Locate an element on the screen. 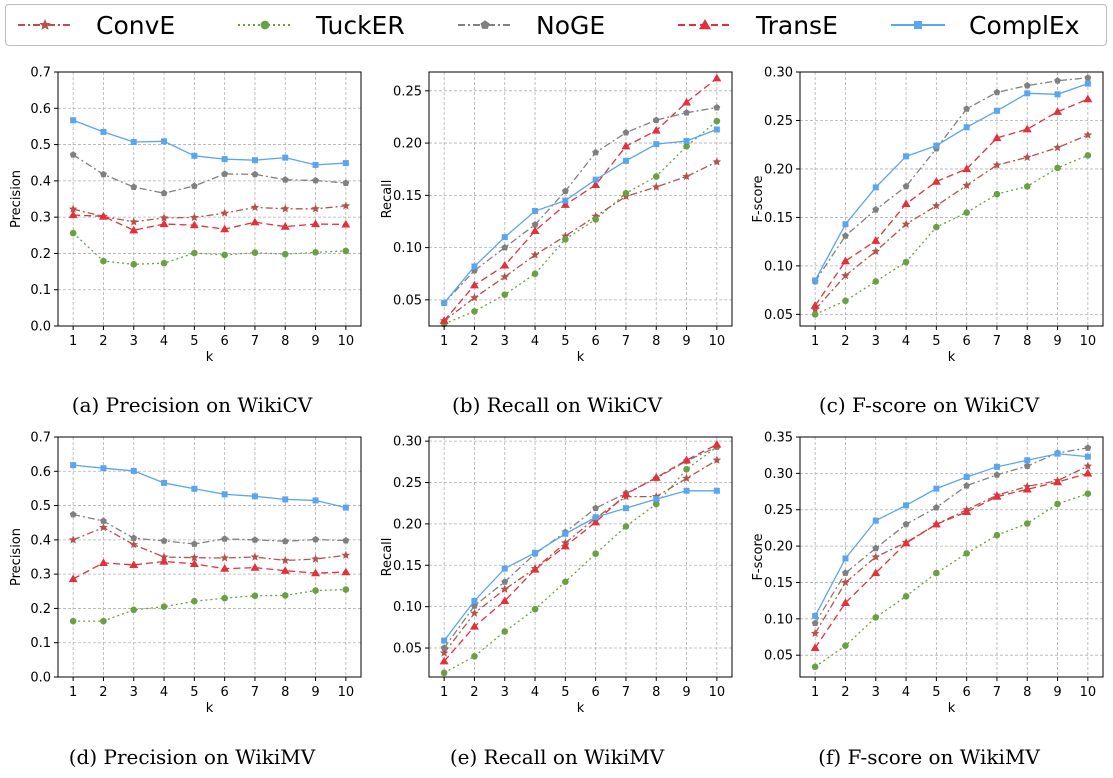 The image size is (1113, 778). y-tick-label: 0.15 is located at coordinates (407, 196).